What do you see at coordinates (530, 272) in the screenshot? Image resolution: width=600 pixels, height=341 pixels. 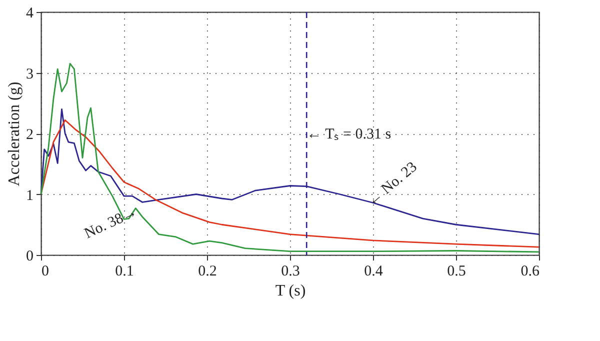 I see `x-tick-label: 0.6` at bounding box center [530, 272].